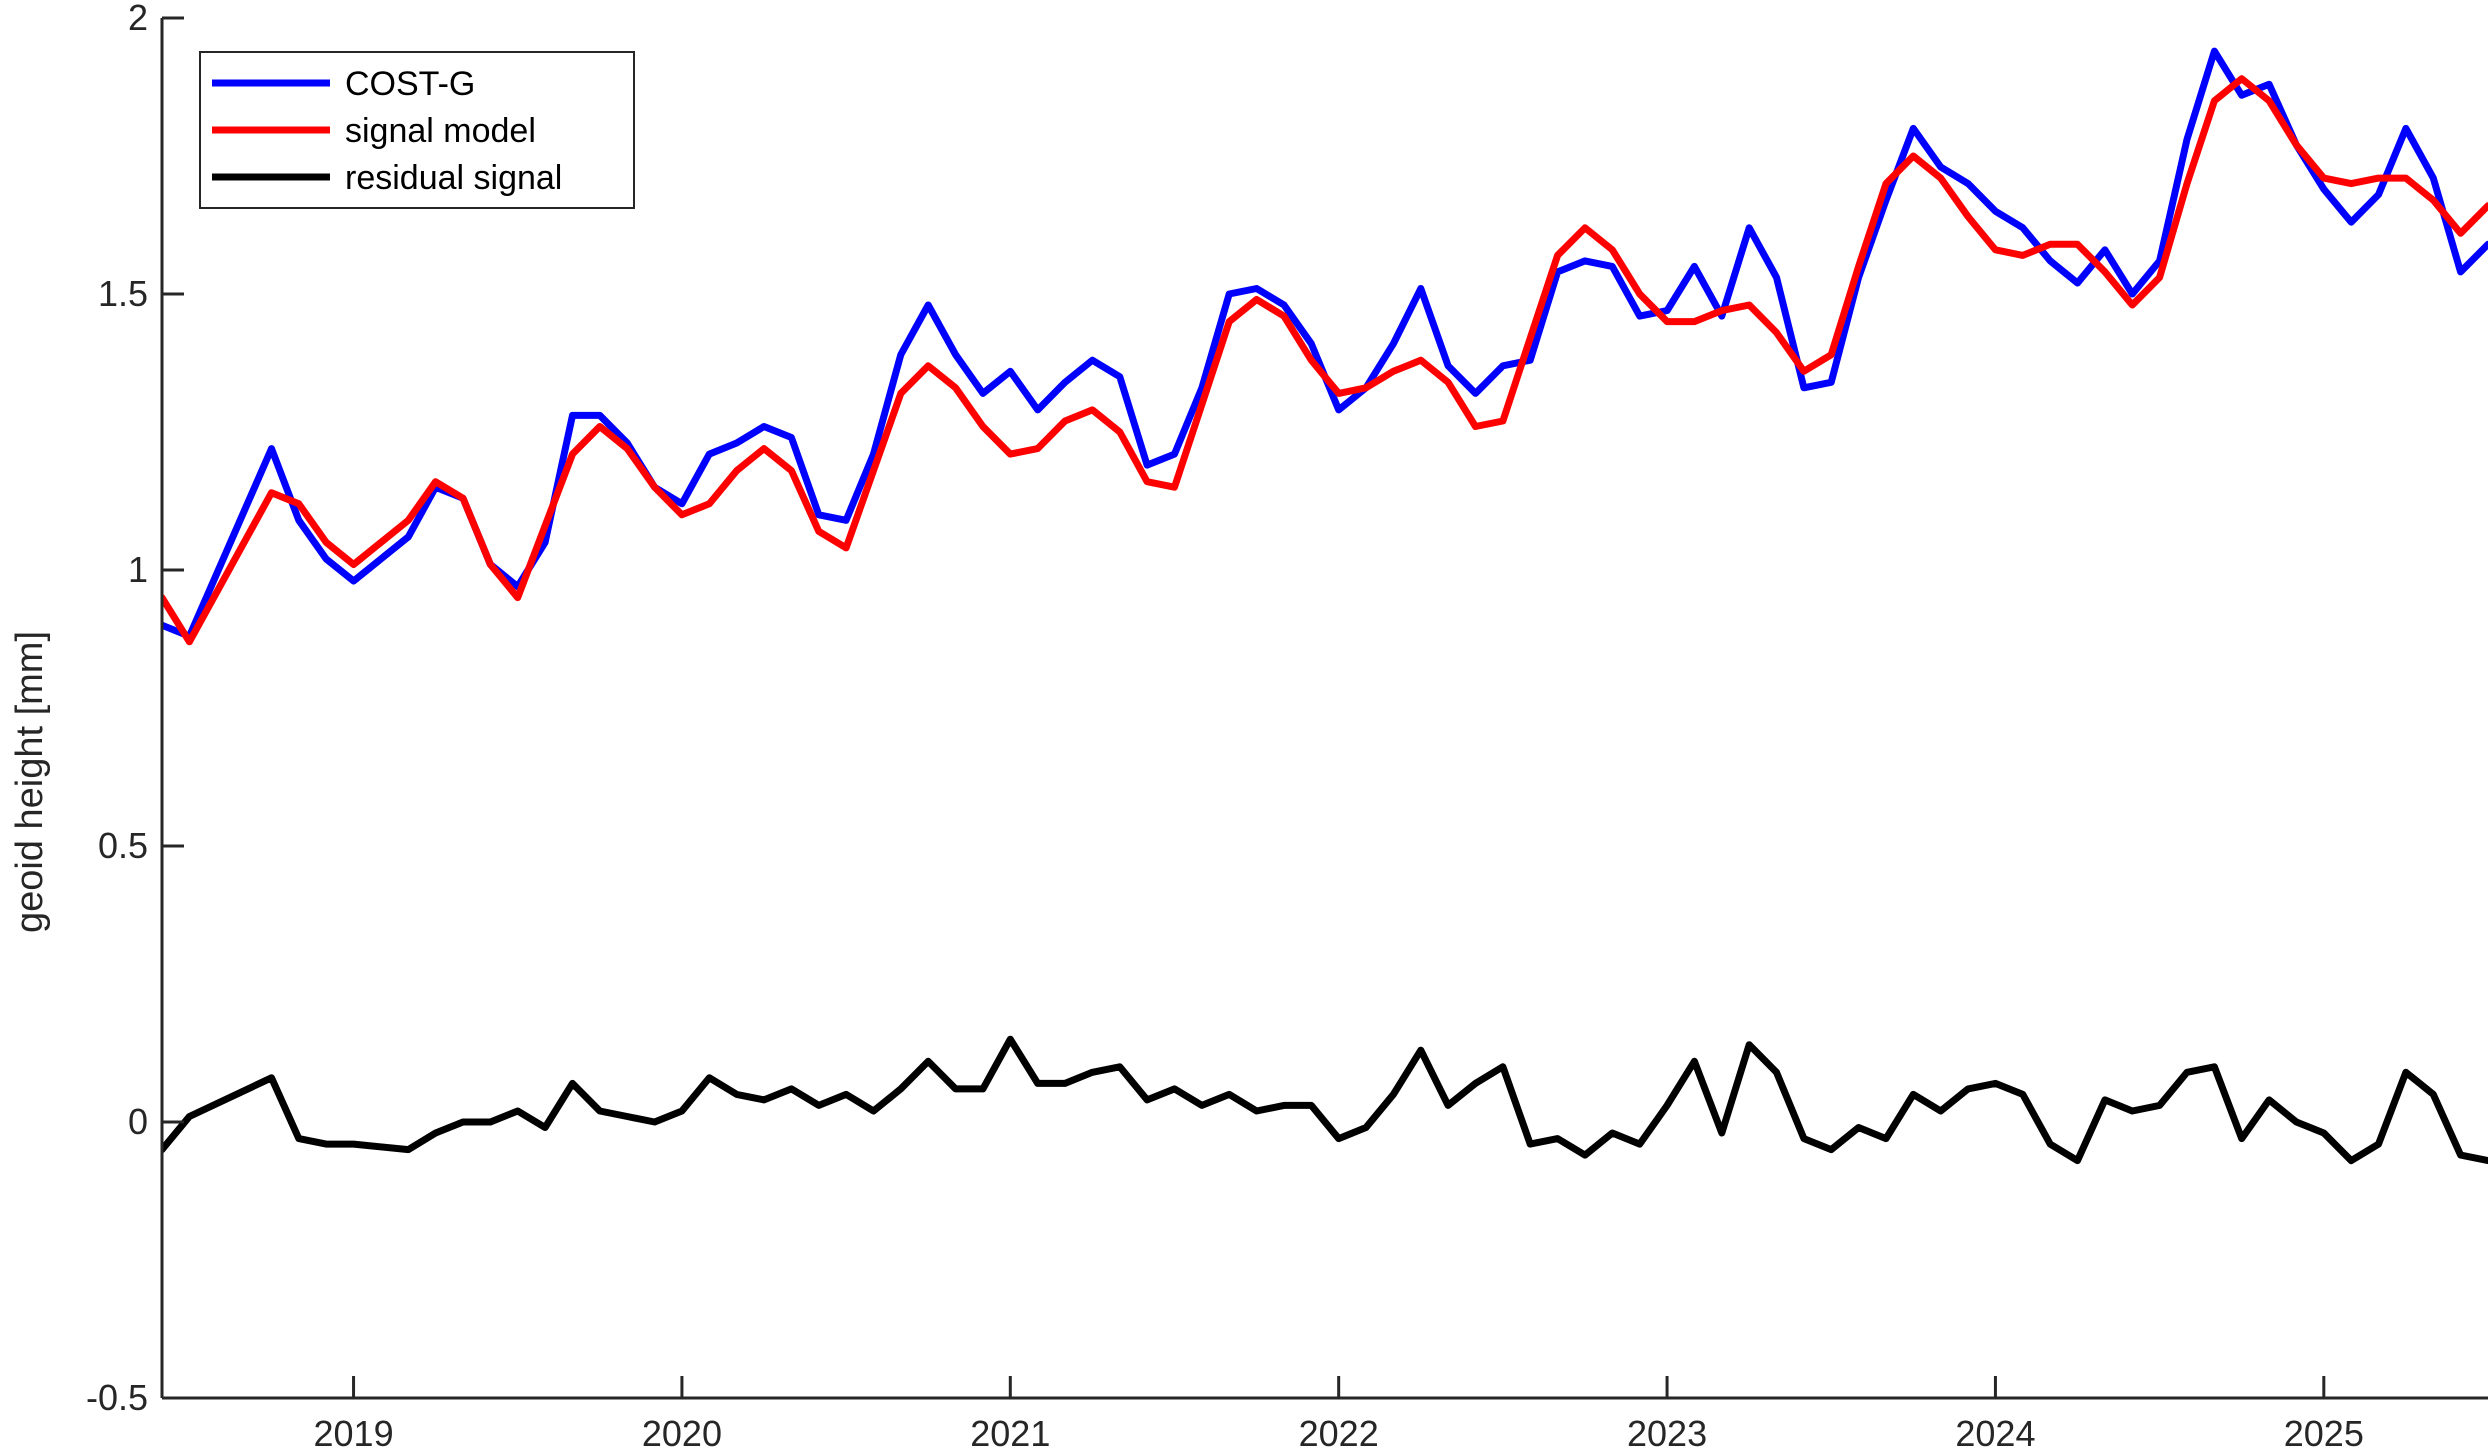  I want to click on legend-label: signal model, so click(440, 131).